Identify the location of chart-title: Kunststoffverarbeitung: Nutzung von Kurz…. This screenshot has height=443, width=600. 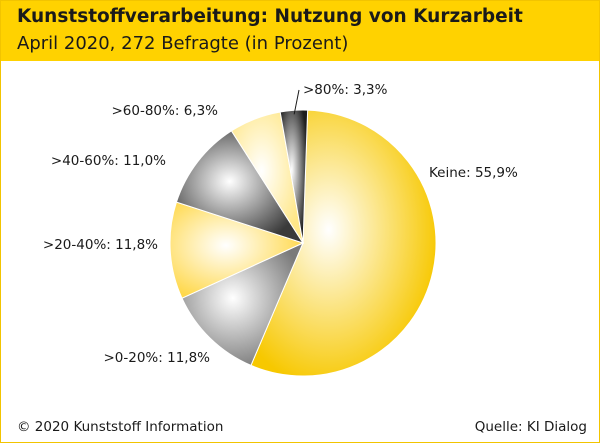
(270, 16).